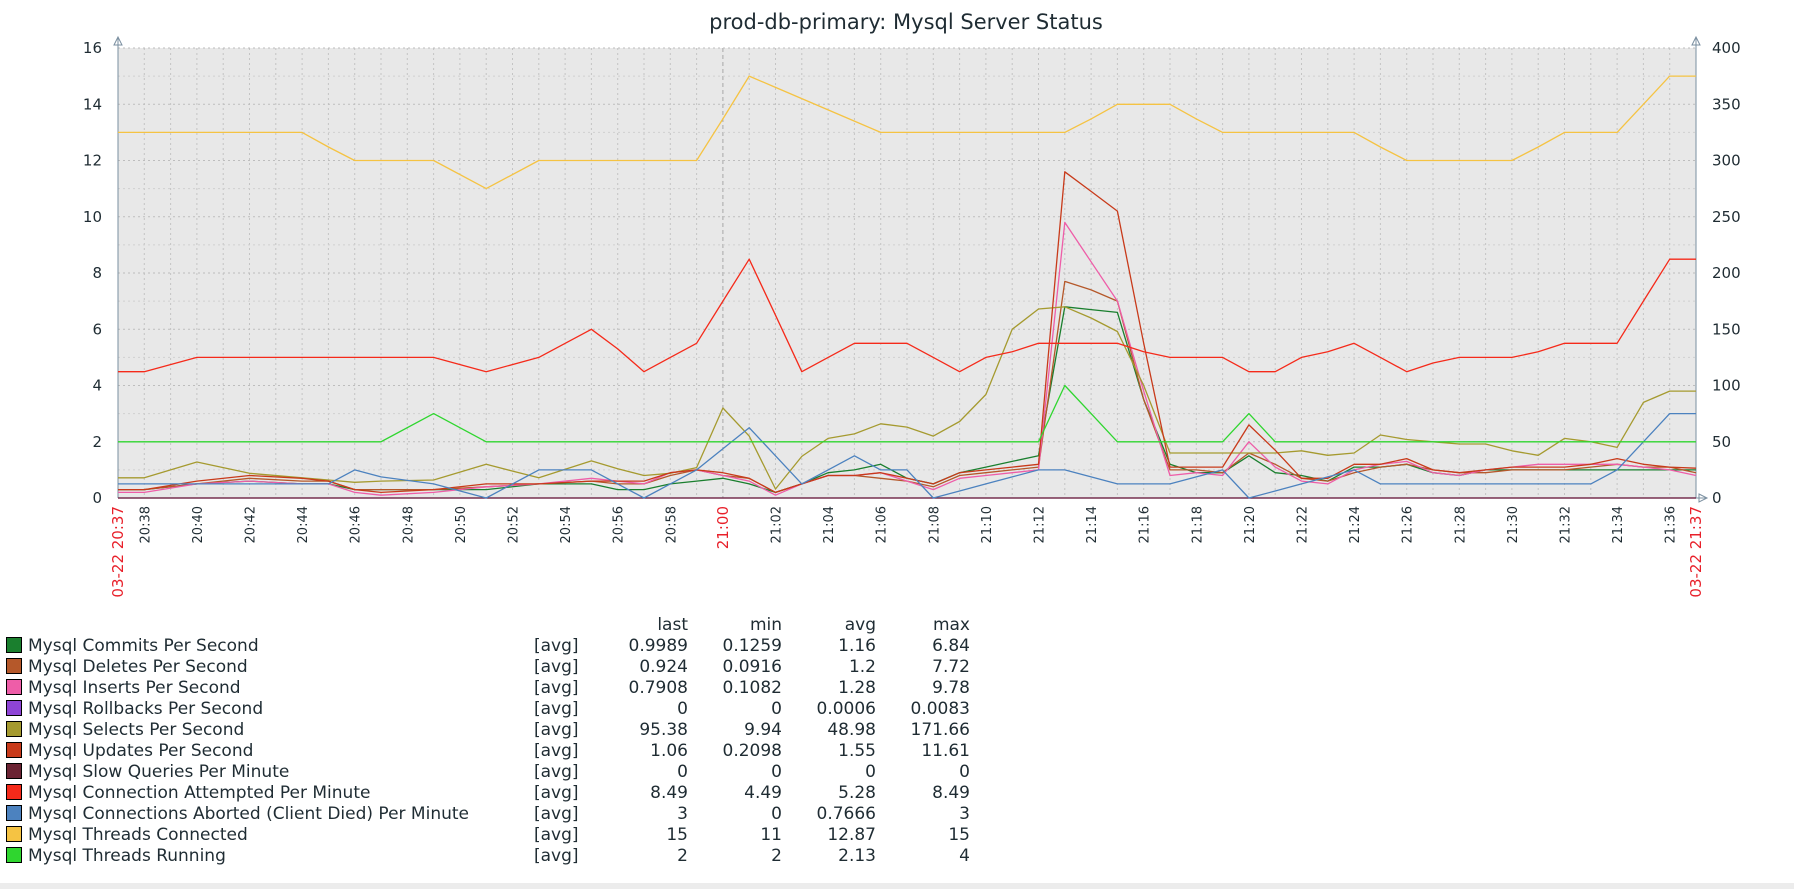 Image resolution: width=1794 pixels, height=889 pixels. What do you see at coordinates (951, 625) in the screenshot?
I see `legend-header-max: max` at bounding box center [951, 625].